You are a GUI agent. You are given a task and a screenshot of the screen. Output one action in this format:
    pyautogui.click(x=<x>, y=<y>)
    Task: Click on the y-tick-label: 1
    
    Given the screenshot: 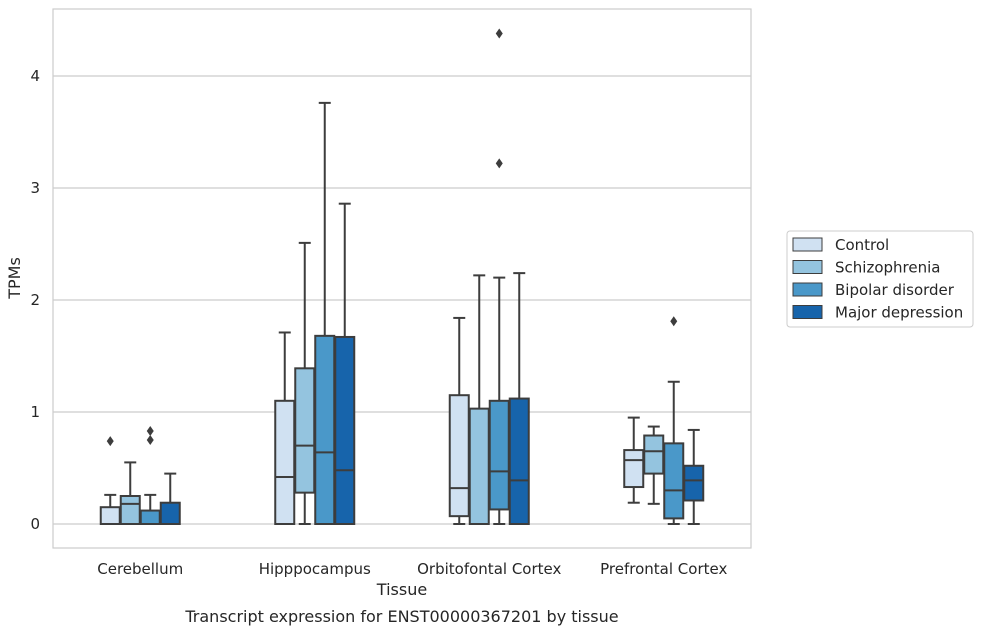 What is the action you would take?
    pyautogui.click(x=35, y=412)
    